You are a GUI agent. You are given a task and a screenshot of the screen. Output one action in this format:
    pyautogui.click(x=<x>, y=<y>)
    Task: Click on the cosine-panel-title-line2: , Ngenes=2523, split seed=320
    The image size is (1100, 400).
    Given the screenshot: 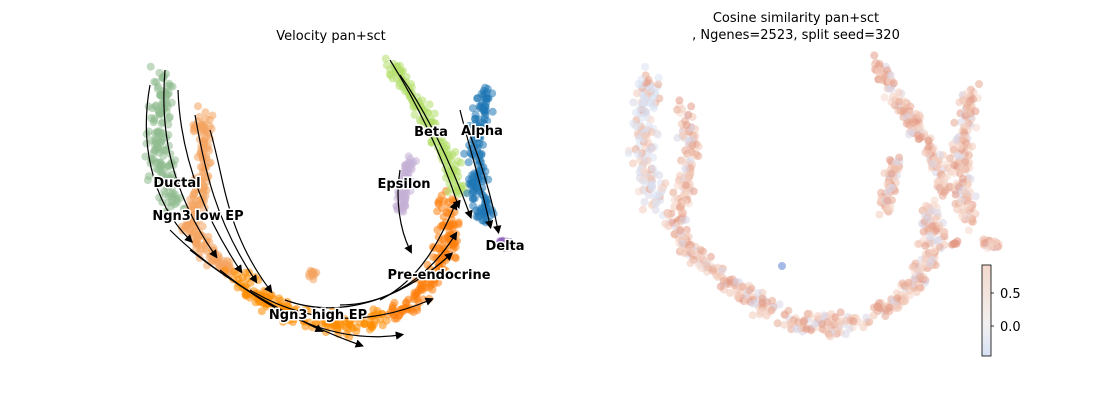 What is the action you would take?
    pyautogui.click(x=796, y=35)
    